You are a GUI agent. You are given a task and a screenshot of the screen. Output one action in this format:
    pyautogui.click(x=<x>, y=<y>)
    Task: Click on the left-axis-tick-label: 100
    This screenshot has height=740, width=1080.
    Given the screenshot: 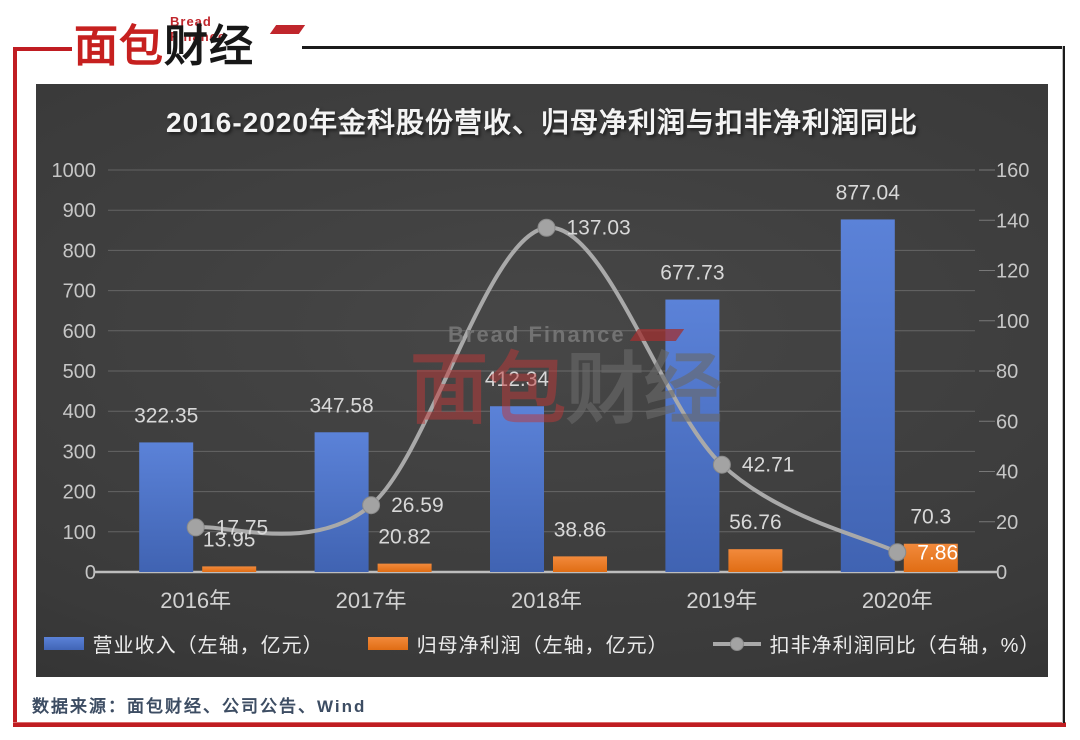 What is the action you would take?
    pyautogui.click(x=79, y=533)
    